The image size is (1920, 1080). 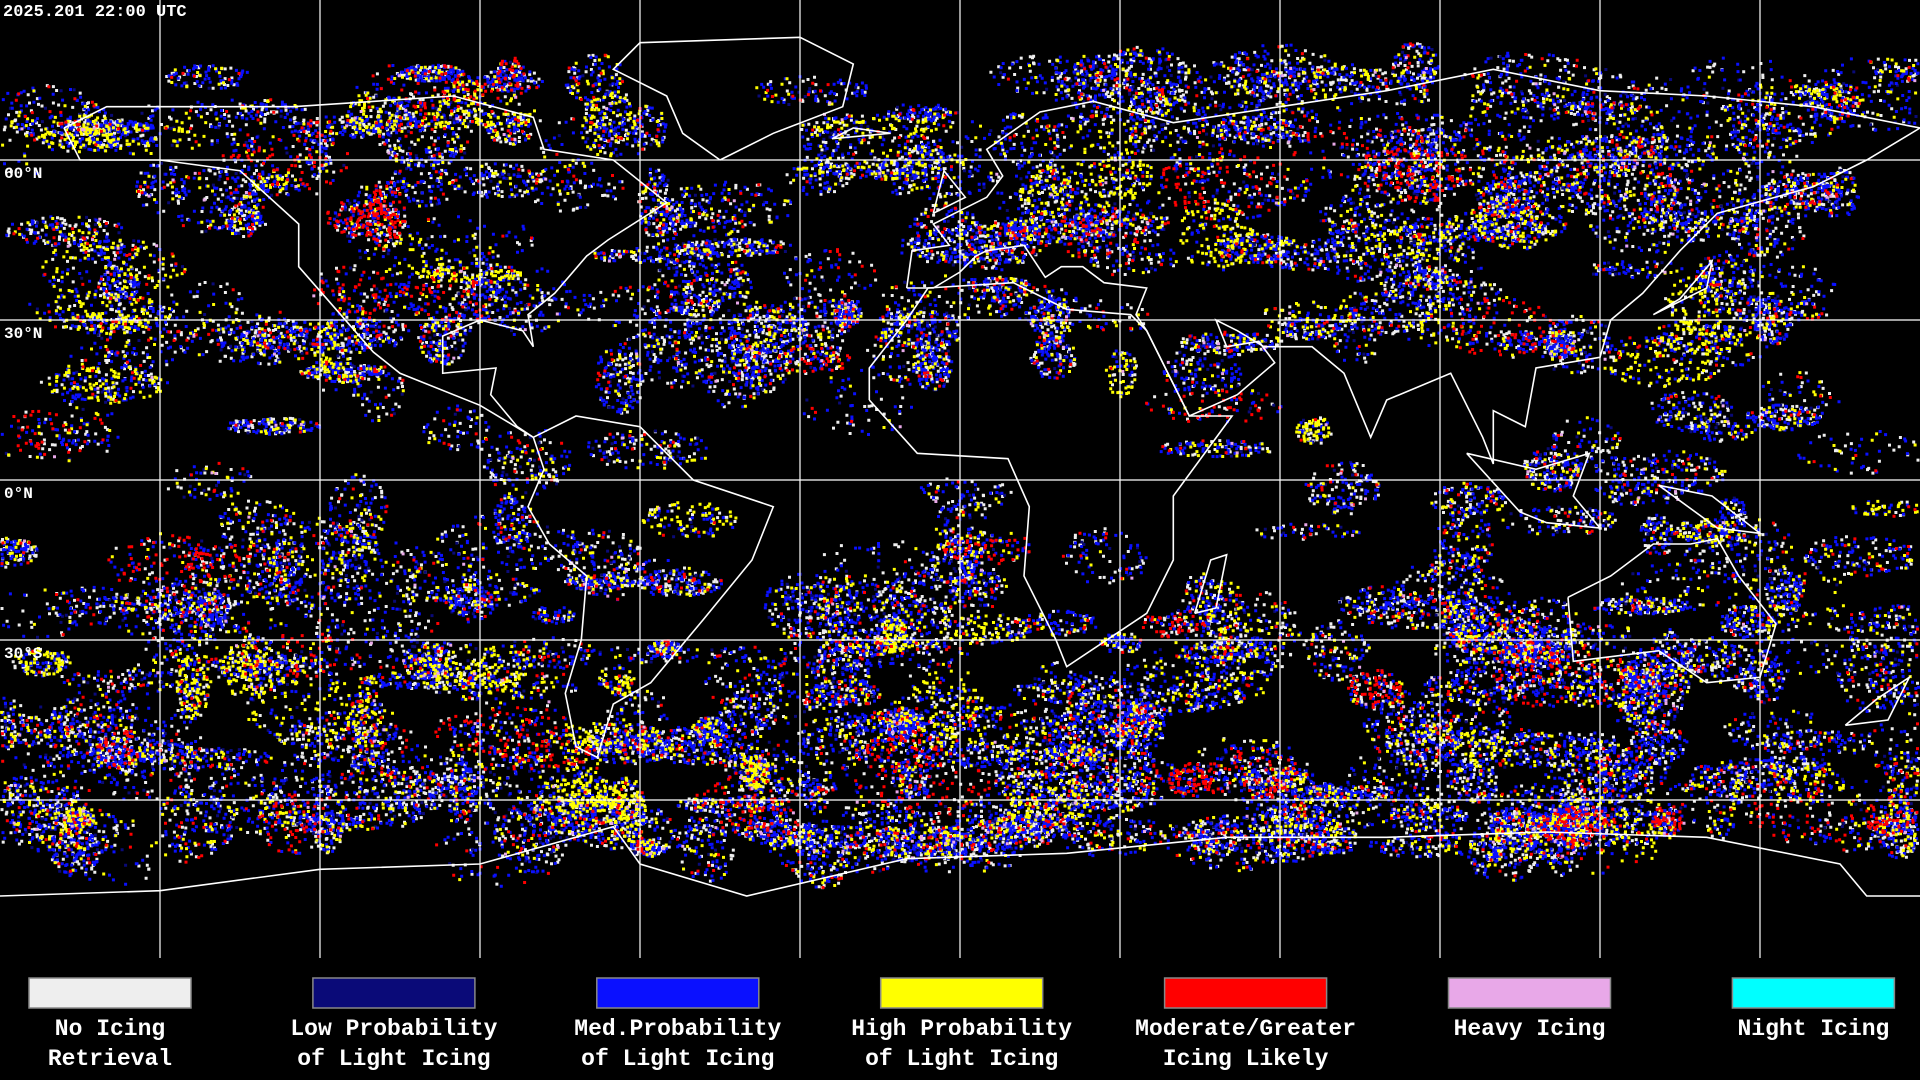 I want to click on legend-label: Retrieval, so click(x=110, y=1059).